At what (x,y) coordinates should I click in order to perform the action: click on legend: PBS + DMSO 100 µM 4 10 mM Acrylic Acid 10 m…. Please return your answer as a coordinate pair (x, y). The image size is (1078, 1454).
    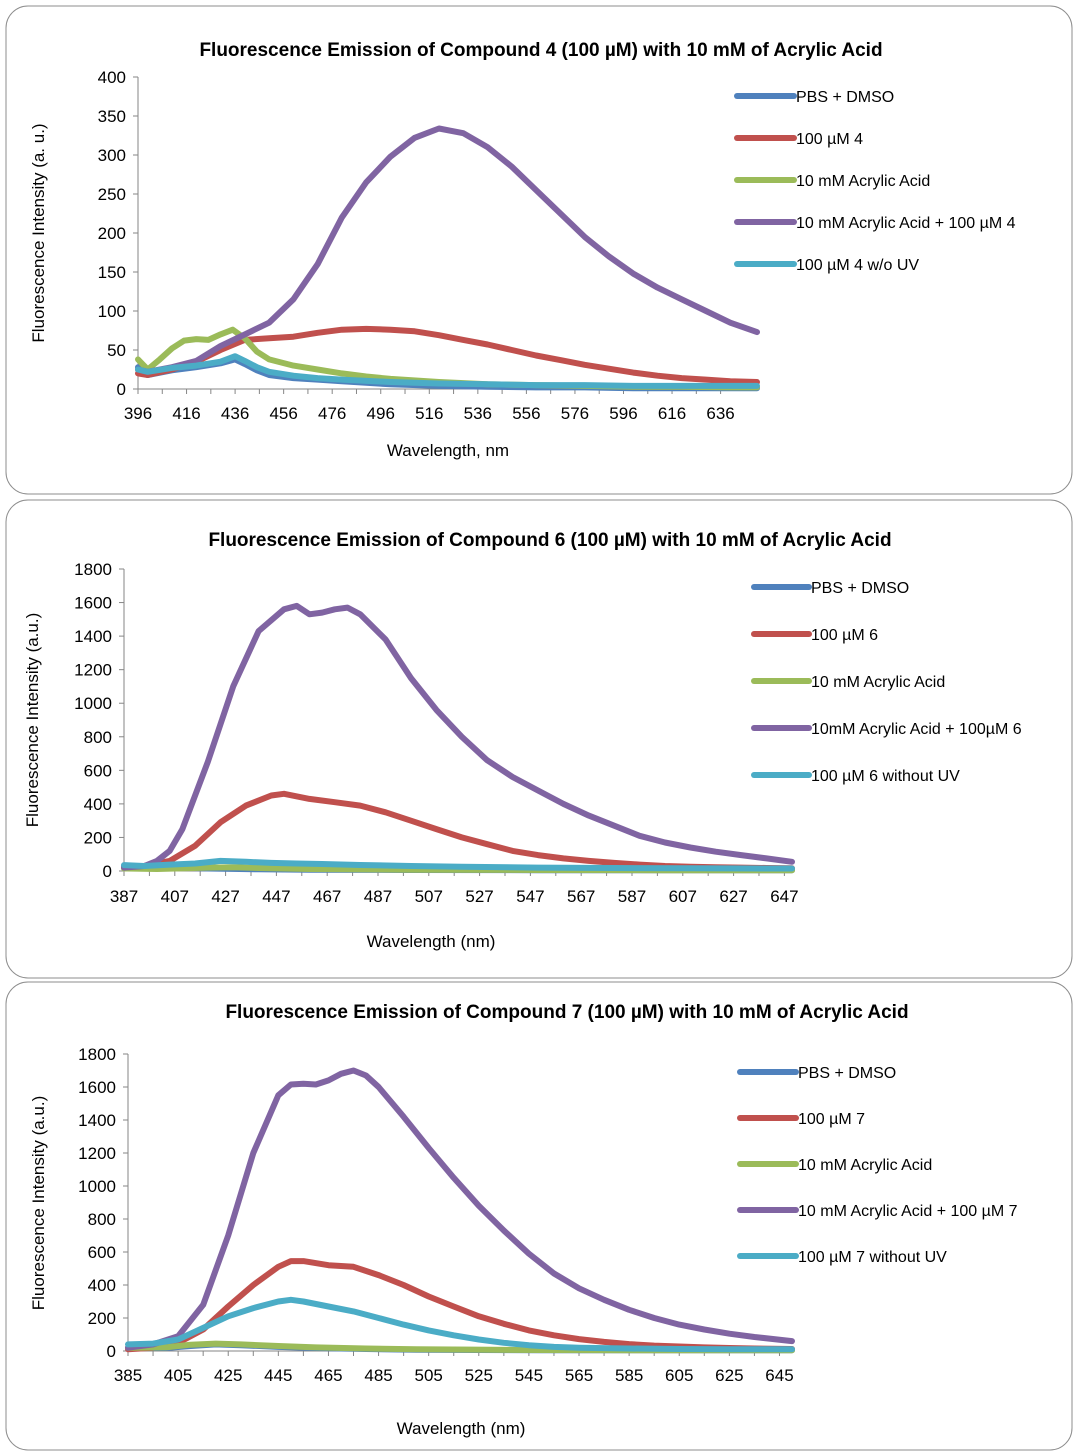
    Looking at the image, I should click on (875, 181).